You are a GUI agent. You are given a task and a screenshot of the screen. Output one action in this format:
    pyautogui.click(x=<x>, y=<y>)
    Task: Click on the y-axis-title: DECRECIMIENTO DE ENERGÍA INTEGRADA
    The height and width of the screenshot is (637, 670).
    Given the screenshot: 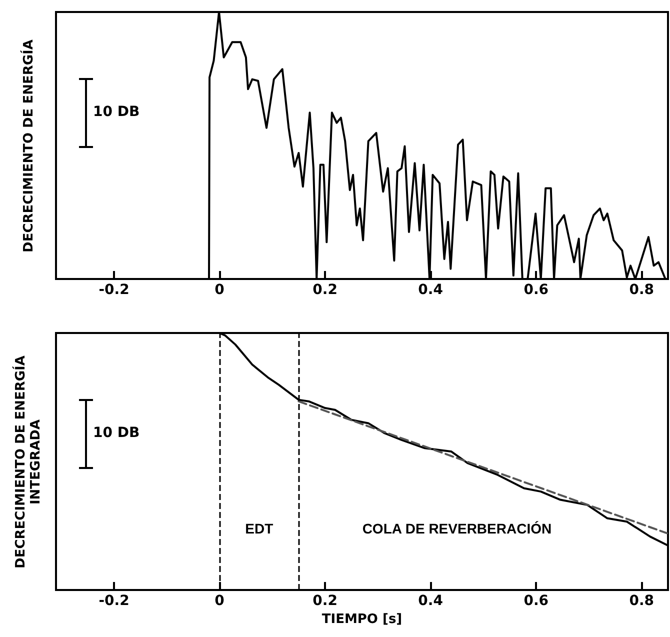 What is the action you would take?
    pyautogui.click(x=28, y=462)
    